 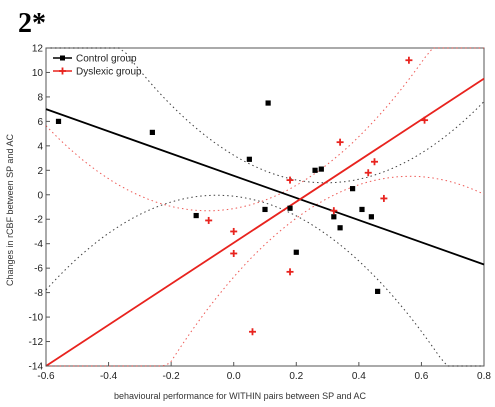 What do you see at coordinates (106, 59) in the screenshot?
I see `legend-label: Control group` at bounding box center [106, 59].